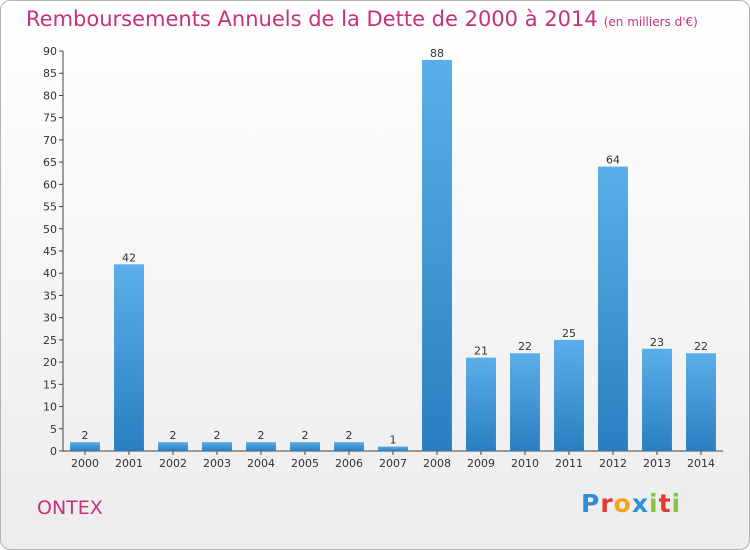  What do you see at coordinates (393, 463) in the screenshot?
I see `x-tick-label: 2007` at bounding box center [393, 463].